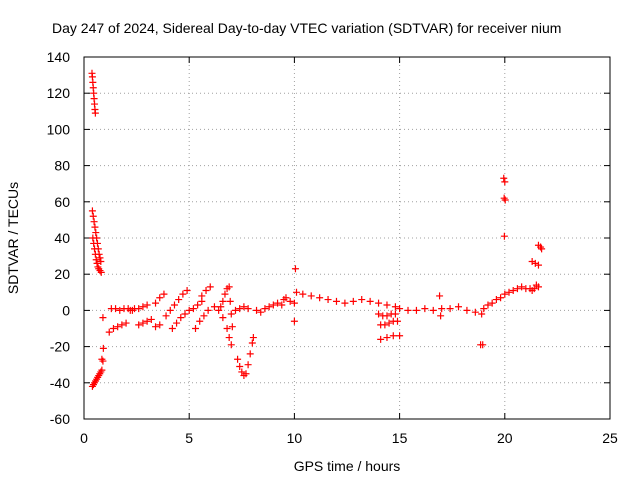 The image size is (640, 480). Describe the element at coordinates (60, 383) in the screenshot. I see `y-tick-label: -40` at that location.